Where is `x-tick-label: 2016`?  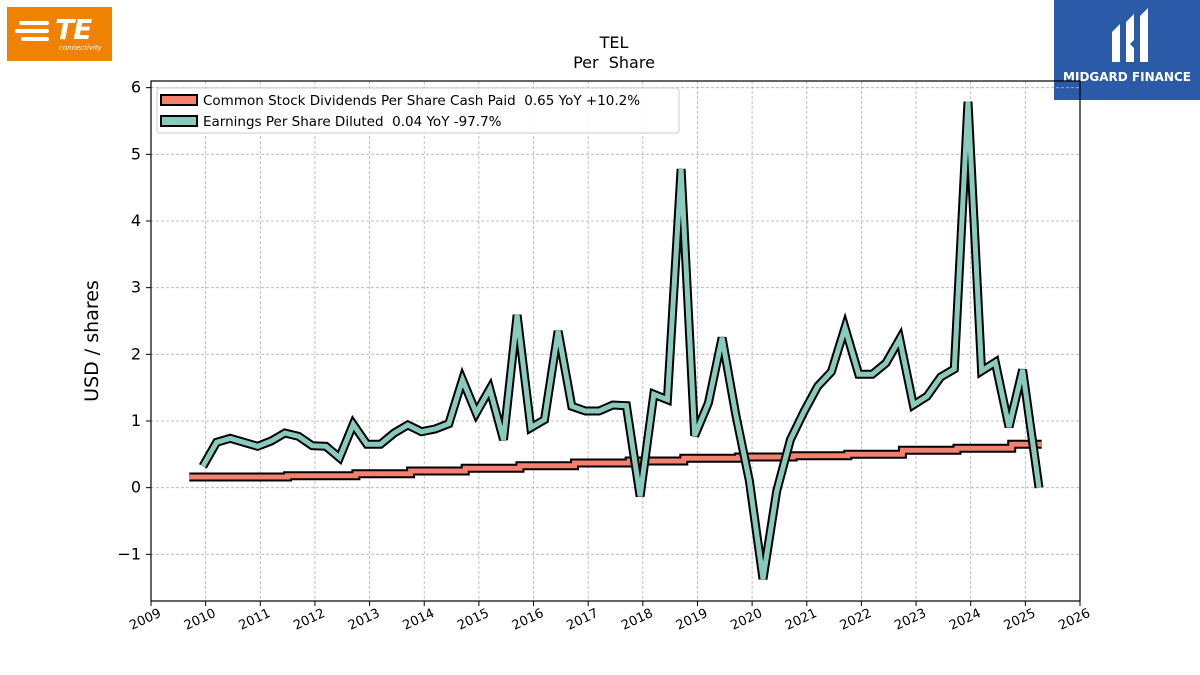 x-tick-label: 2016 is located at coordinates (528, 620).